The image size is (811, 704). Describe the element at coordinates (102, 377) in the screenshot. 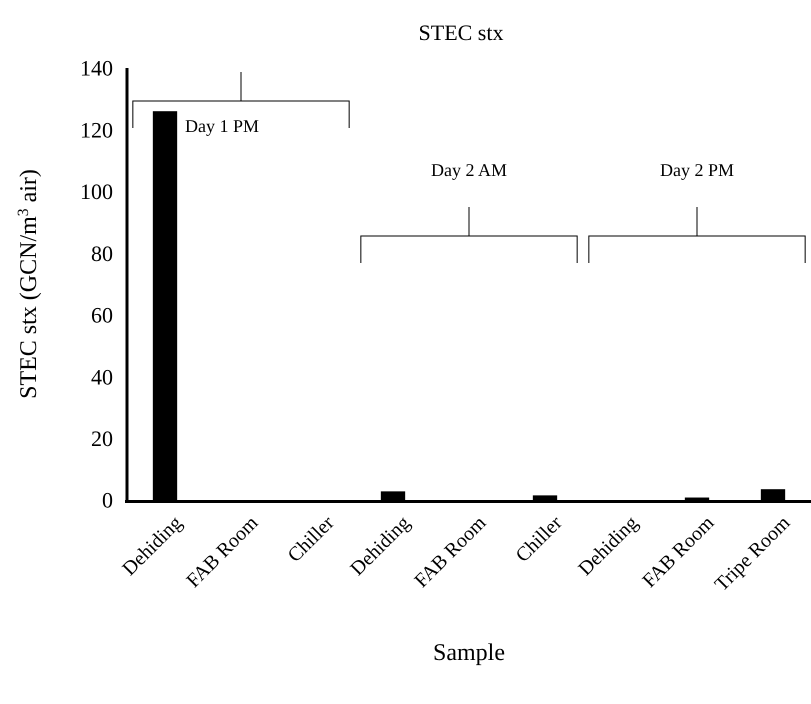

I see `y-tick-label: 40` at that location.